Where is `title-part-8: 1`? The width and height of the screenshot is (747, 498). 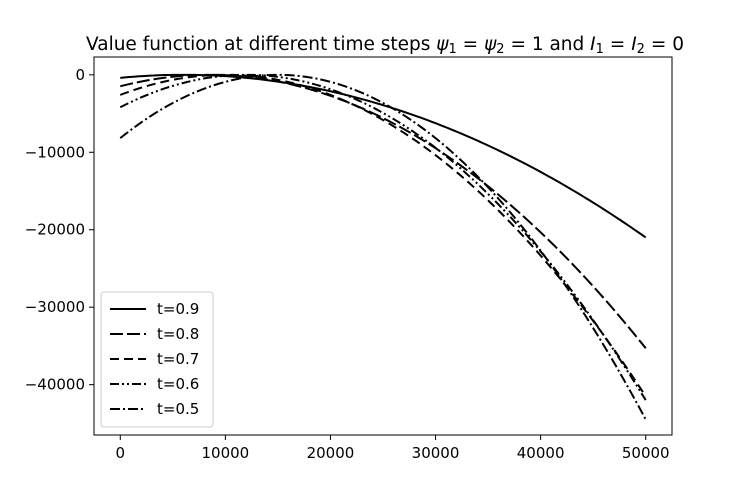
title-part-8: 1 is located at coordinates (600, 49).